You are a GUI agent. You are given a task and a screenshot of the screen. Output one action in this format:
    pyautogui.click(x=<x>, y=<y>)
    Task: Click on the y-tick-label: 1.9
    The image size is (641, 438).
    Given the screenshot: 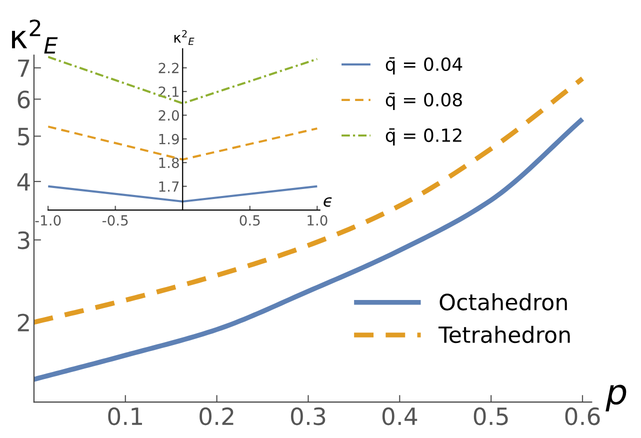 What is the action you would take?
    pyautogui.click(x=169, y=139)
    